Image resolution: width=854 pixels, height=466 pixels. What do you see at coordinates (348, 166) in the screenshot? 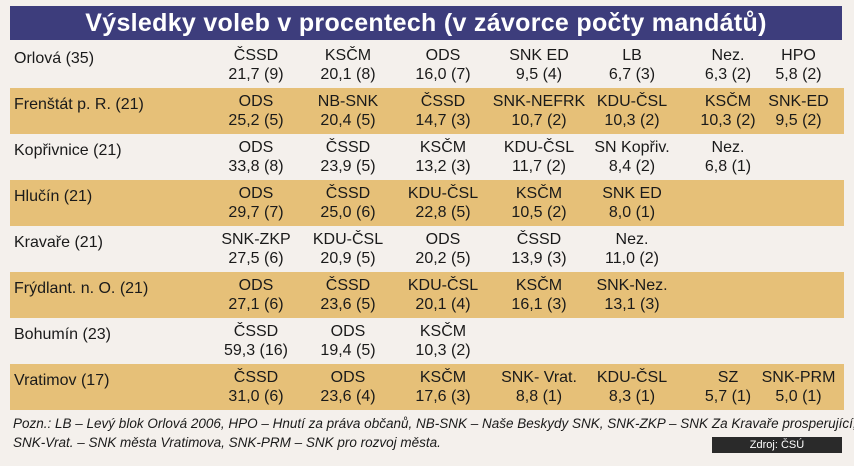
I see `party-result: 23,9 (5)` at bounding box center [348, 166].